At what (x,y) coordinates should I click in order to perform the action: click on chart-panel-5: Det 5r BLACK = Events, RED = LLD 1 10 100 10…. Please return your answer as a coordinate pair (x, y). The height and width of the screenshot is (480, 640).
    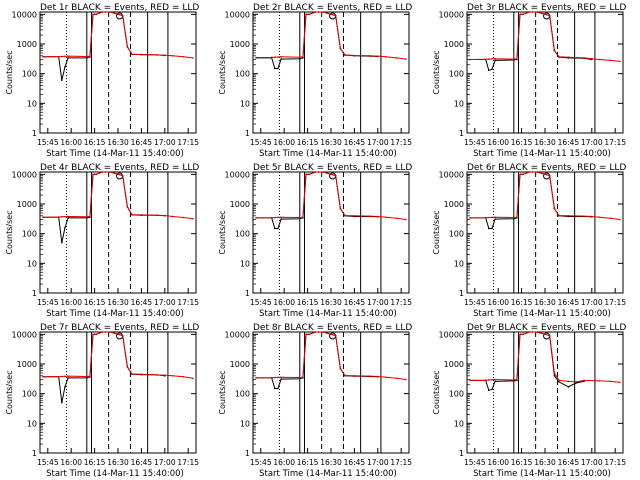
    Looking at the image, I should click on (315, 241).